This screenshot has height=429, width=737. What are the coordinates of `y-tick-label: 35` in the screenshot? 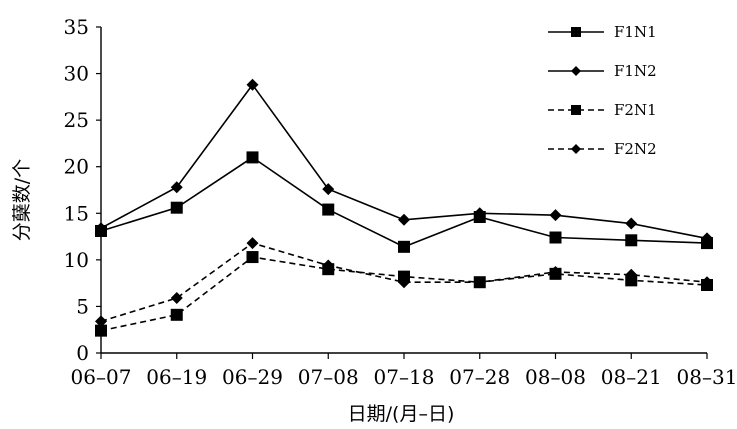 It's located at (76, 27).